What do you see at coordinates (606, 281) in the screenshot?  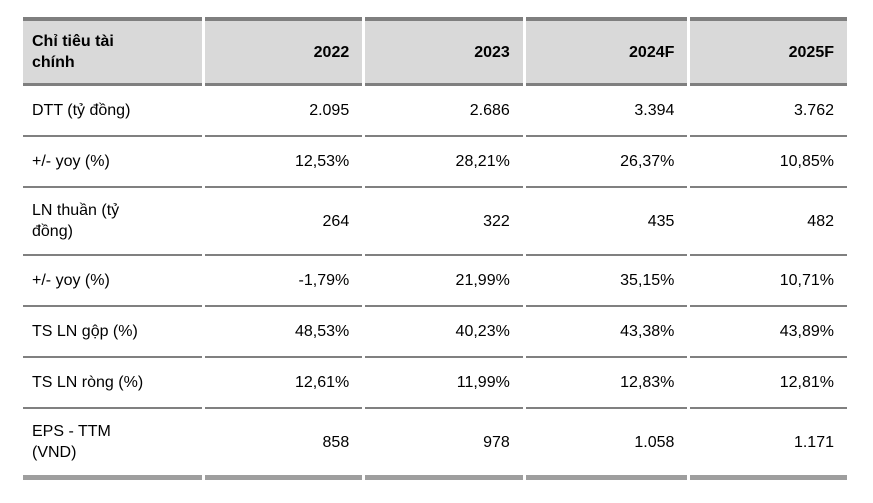 I see `value-cell: 35,15%` at bounding box center [606, 281].